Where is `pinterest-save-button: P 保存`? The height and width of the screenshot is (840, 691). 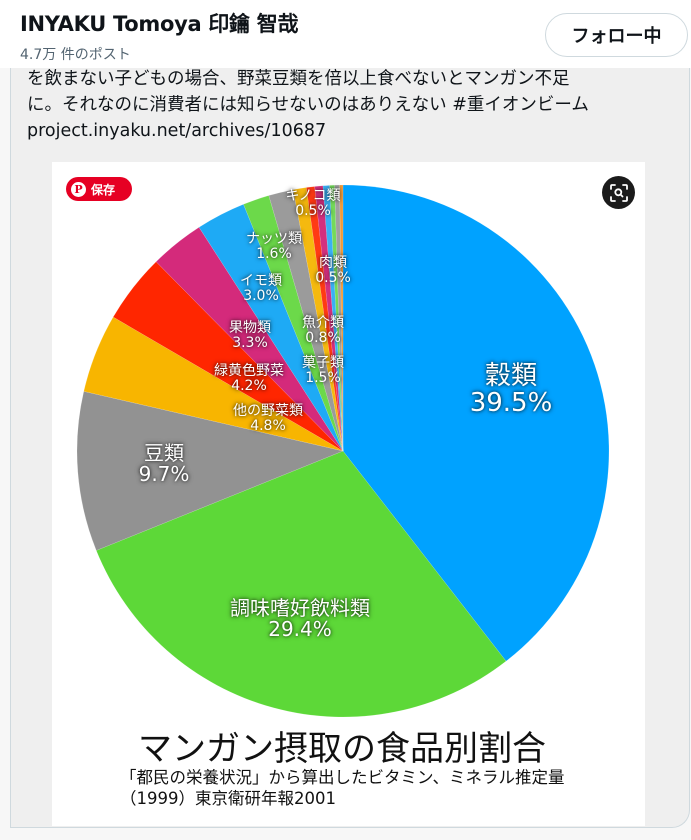 pinterest-save-button: P 保存 is located at coordinates (99, 189).